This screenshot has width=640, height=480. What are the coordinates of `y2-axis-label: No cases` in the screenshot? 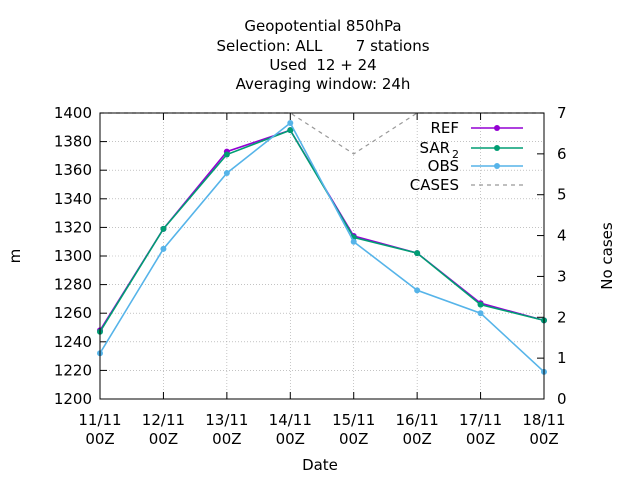 It's located at (607, 256).